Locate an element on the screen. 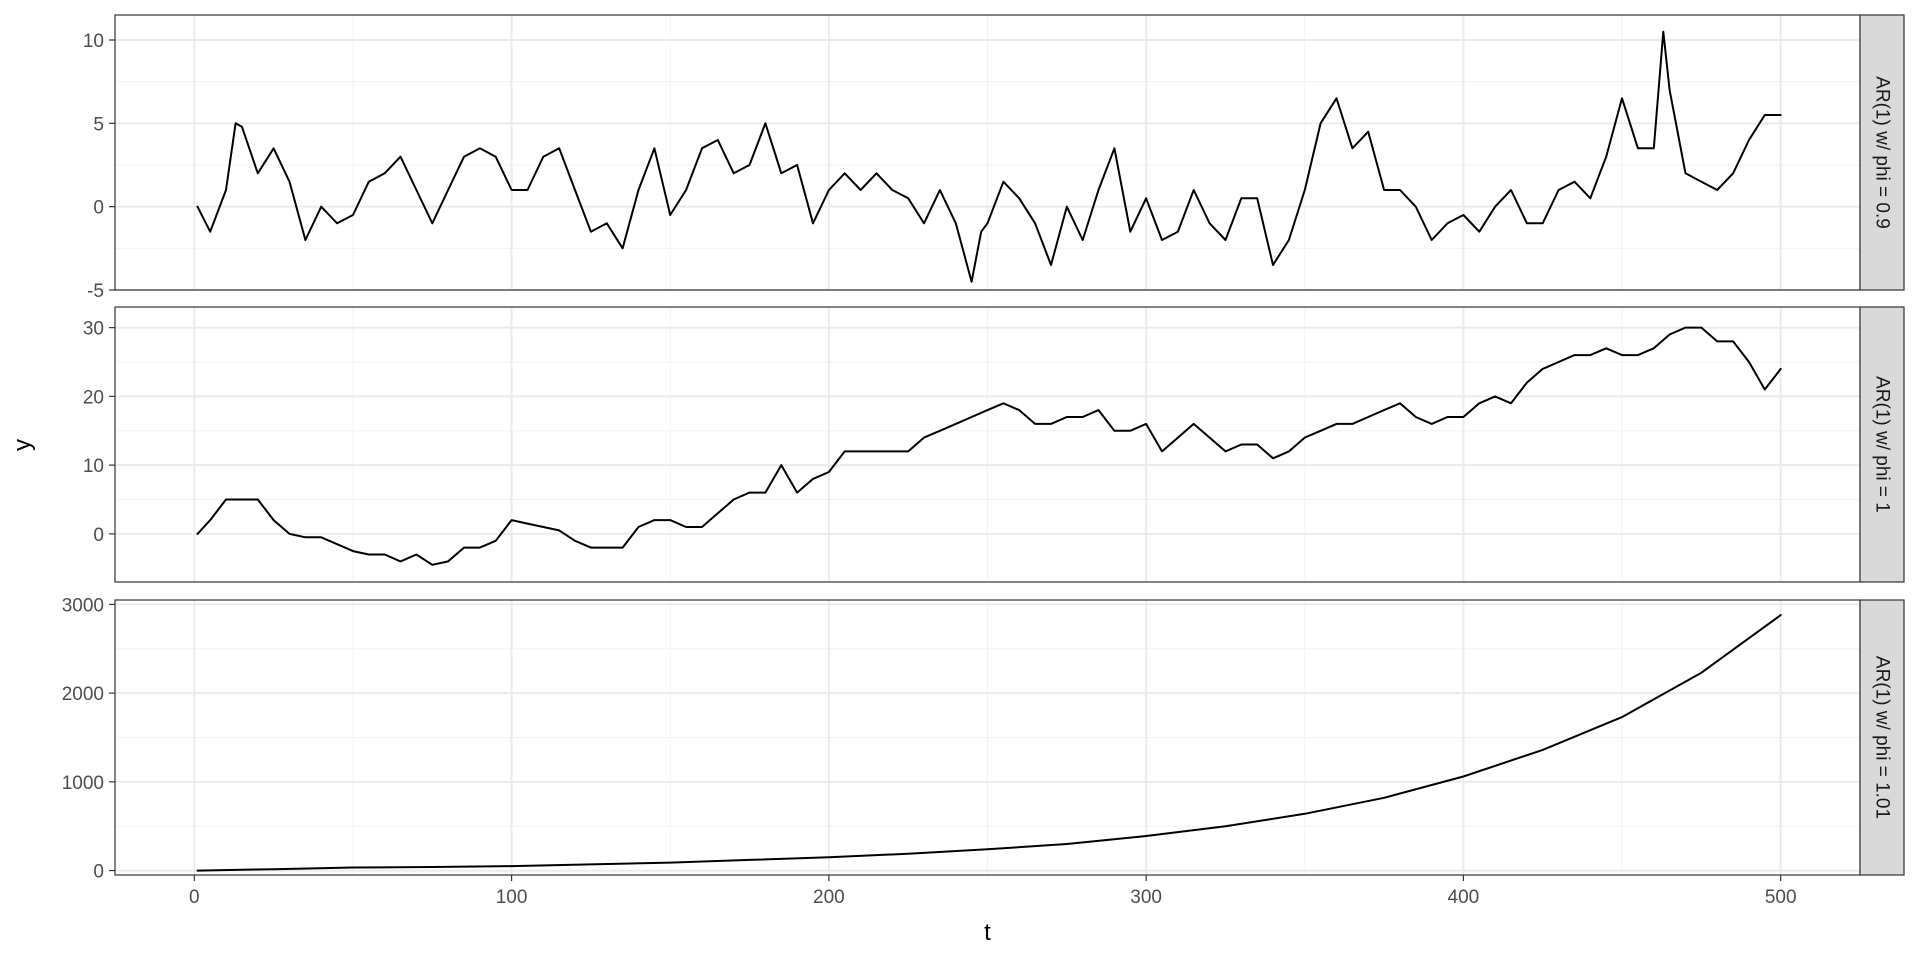 The image size is (1920, 960). y-tick-label: -5 is located at coordinates (95, 291).